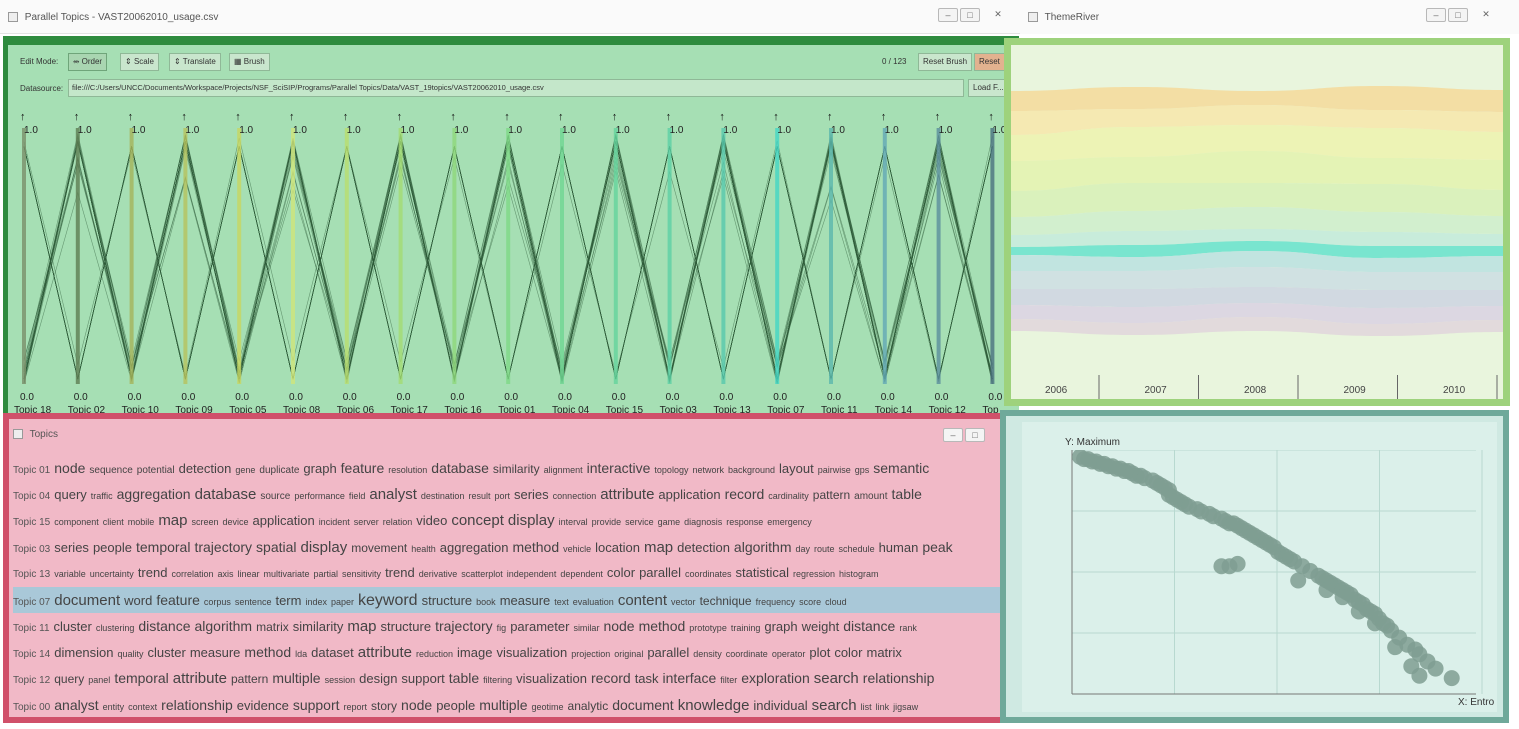 The width and height of the screenshot is (1519, 729). Describe the element at coordinates (708, 627) in the screenshot. I see `topic-keyword: prototype` at that location.